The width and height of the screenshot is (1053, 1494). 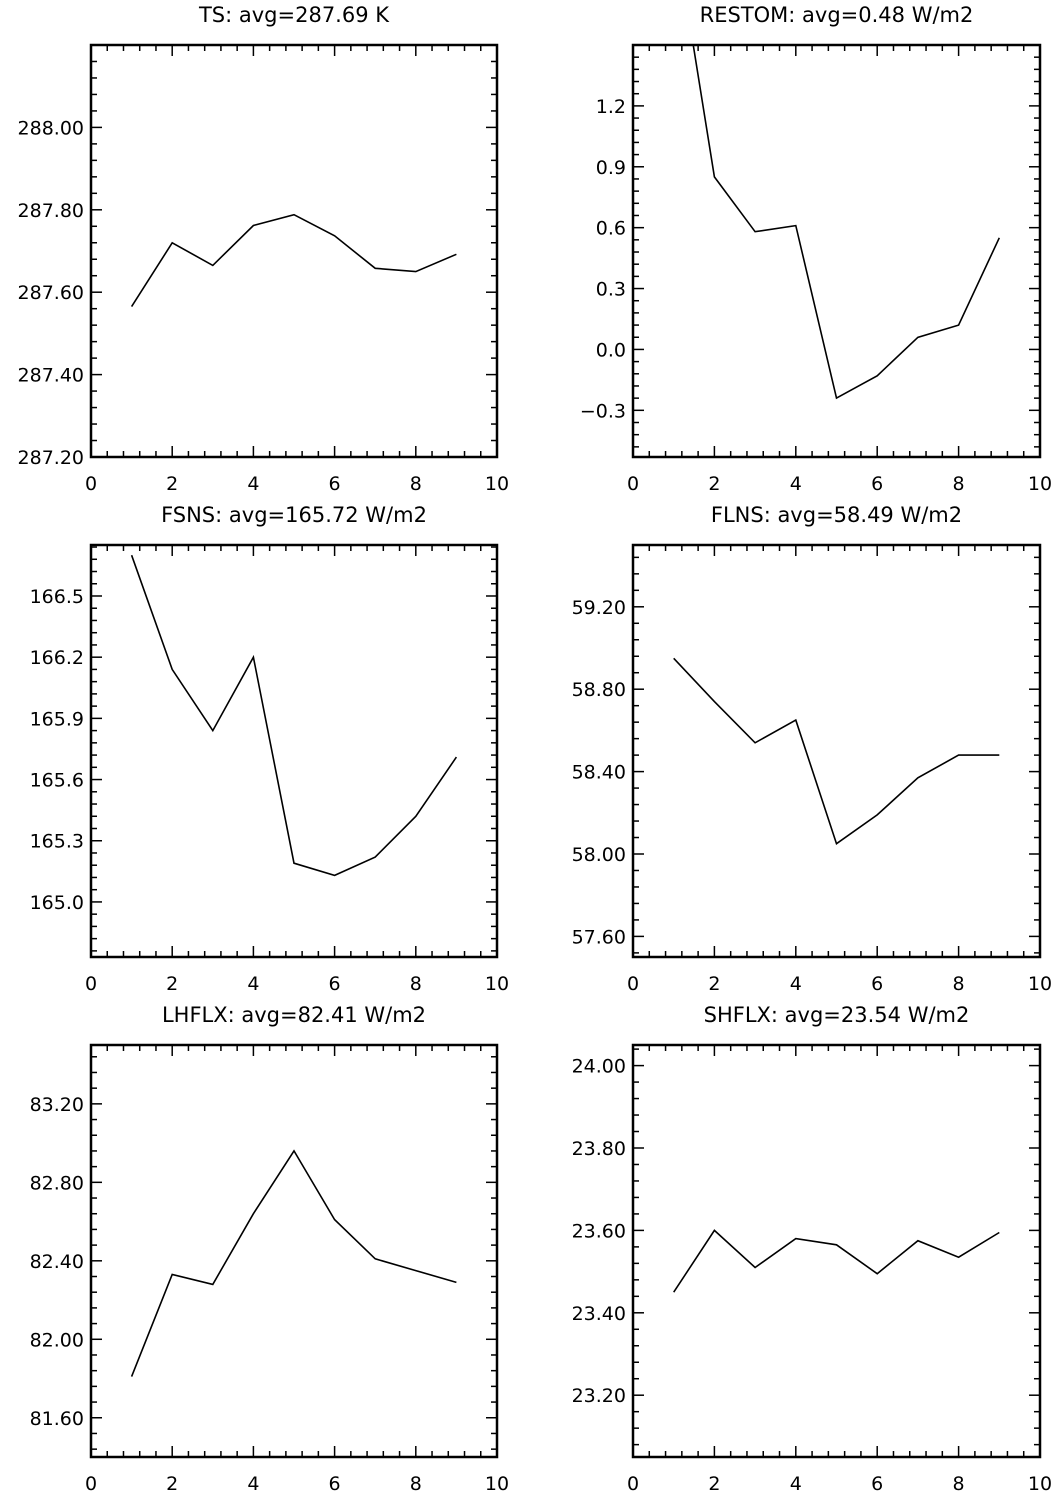 What do you see at coordinates (599, 855) in the screenshot?
I see `y-tick-label: 58.00` at bounding box center [599, 855].